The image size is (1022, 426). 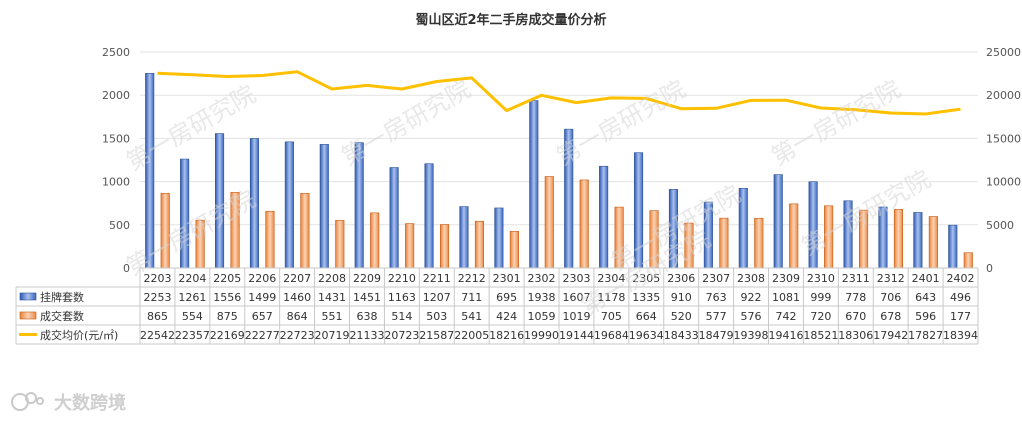 What do you see at coordinates (925, 335) in the screenshot?
I see `table-cell-value: 17827` at bounding box center [925, 335].